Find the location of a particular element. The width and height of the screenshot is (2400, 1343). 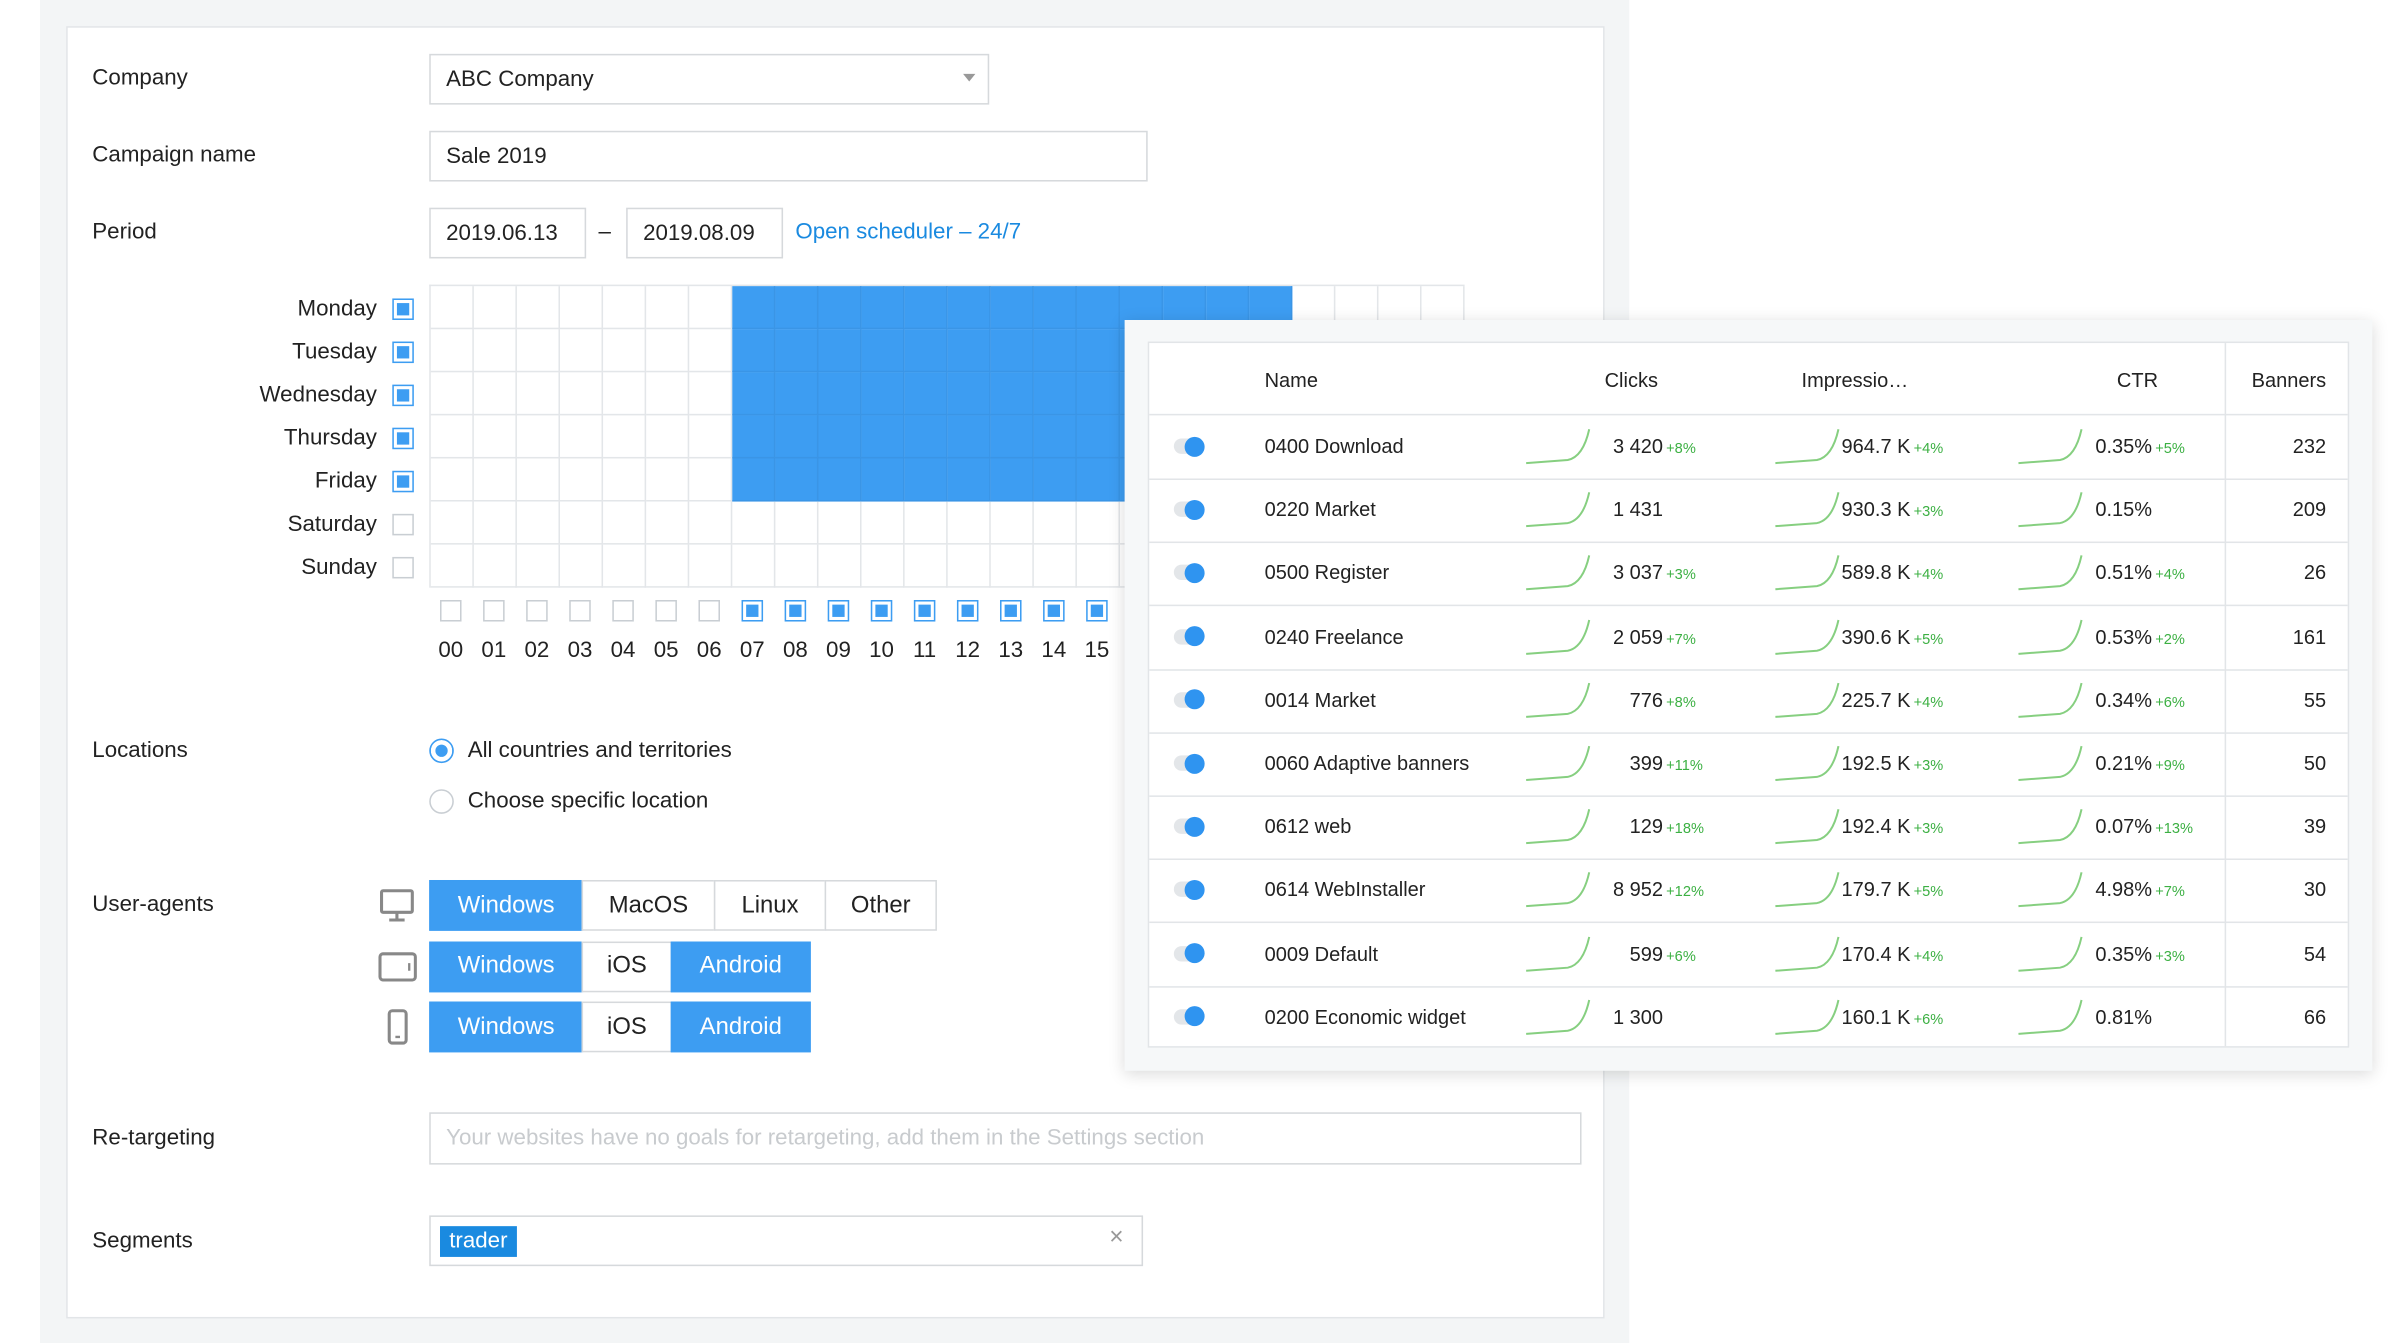

agent-button: Linux is located at coordinates (770, 905).